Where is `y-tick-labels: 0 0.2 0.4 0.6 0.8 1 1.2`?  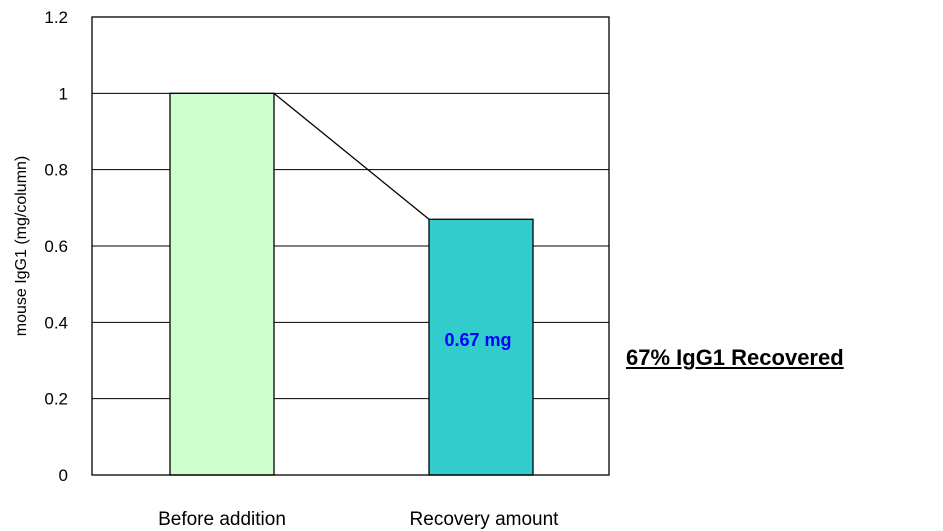
y-tick-labels: 0 0.2 0.4 0.6 0.8 1 1.2 is located at coordinates (56, 246).